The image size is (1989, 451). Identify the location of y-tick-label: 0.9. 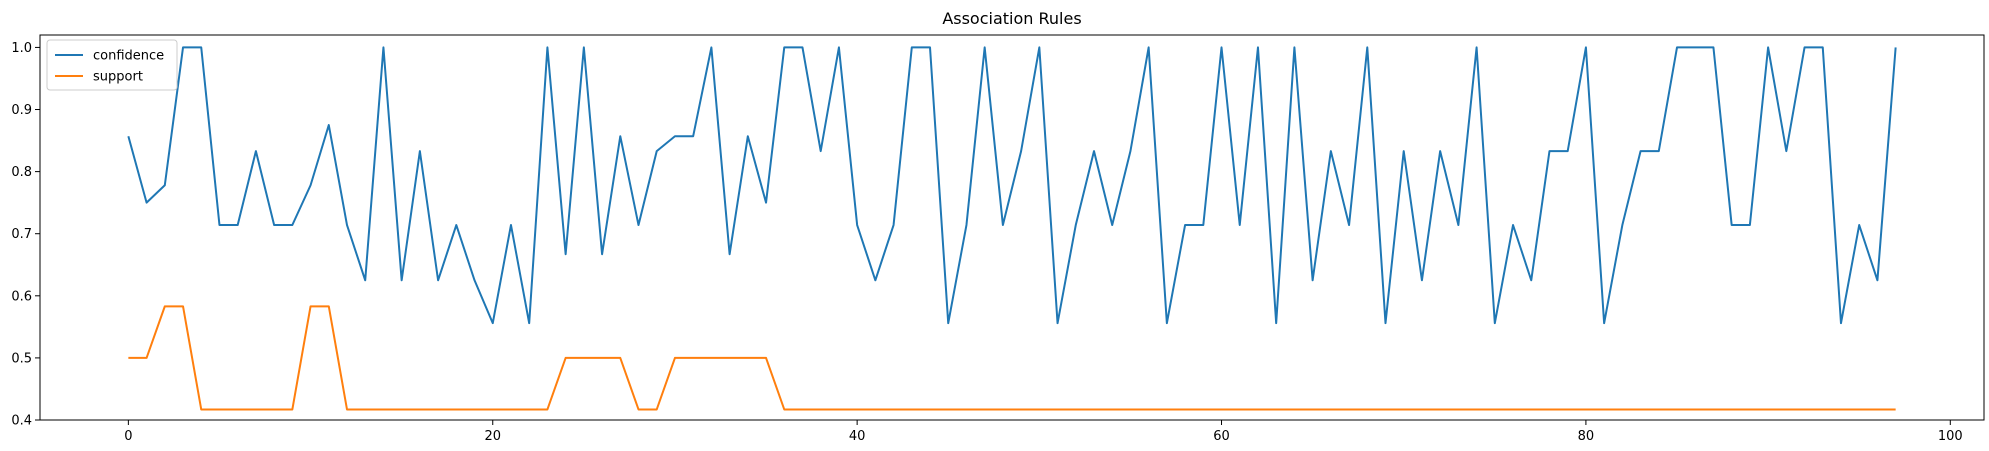
(21, 110).